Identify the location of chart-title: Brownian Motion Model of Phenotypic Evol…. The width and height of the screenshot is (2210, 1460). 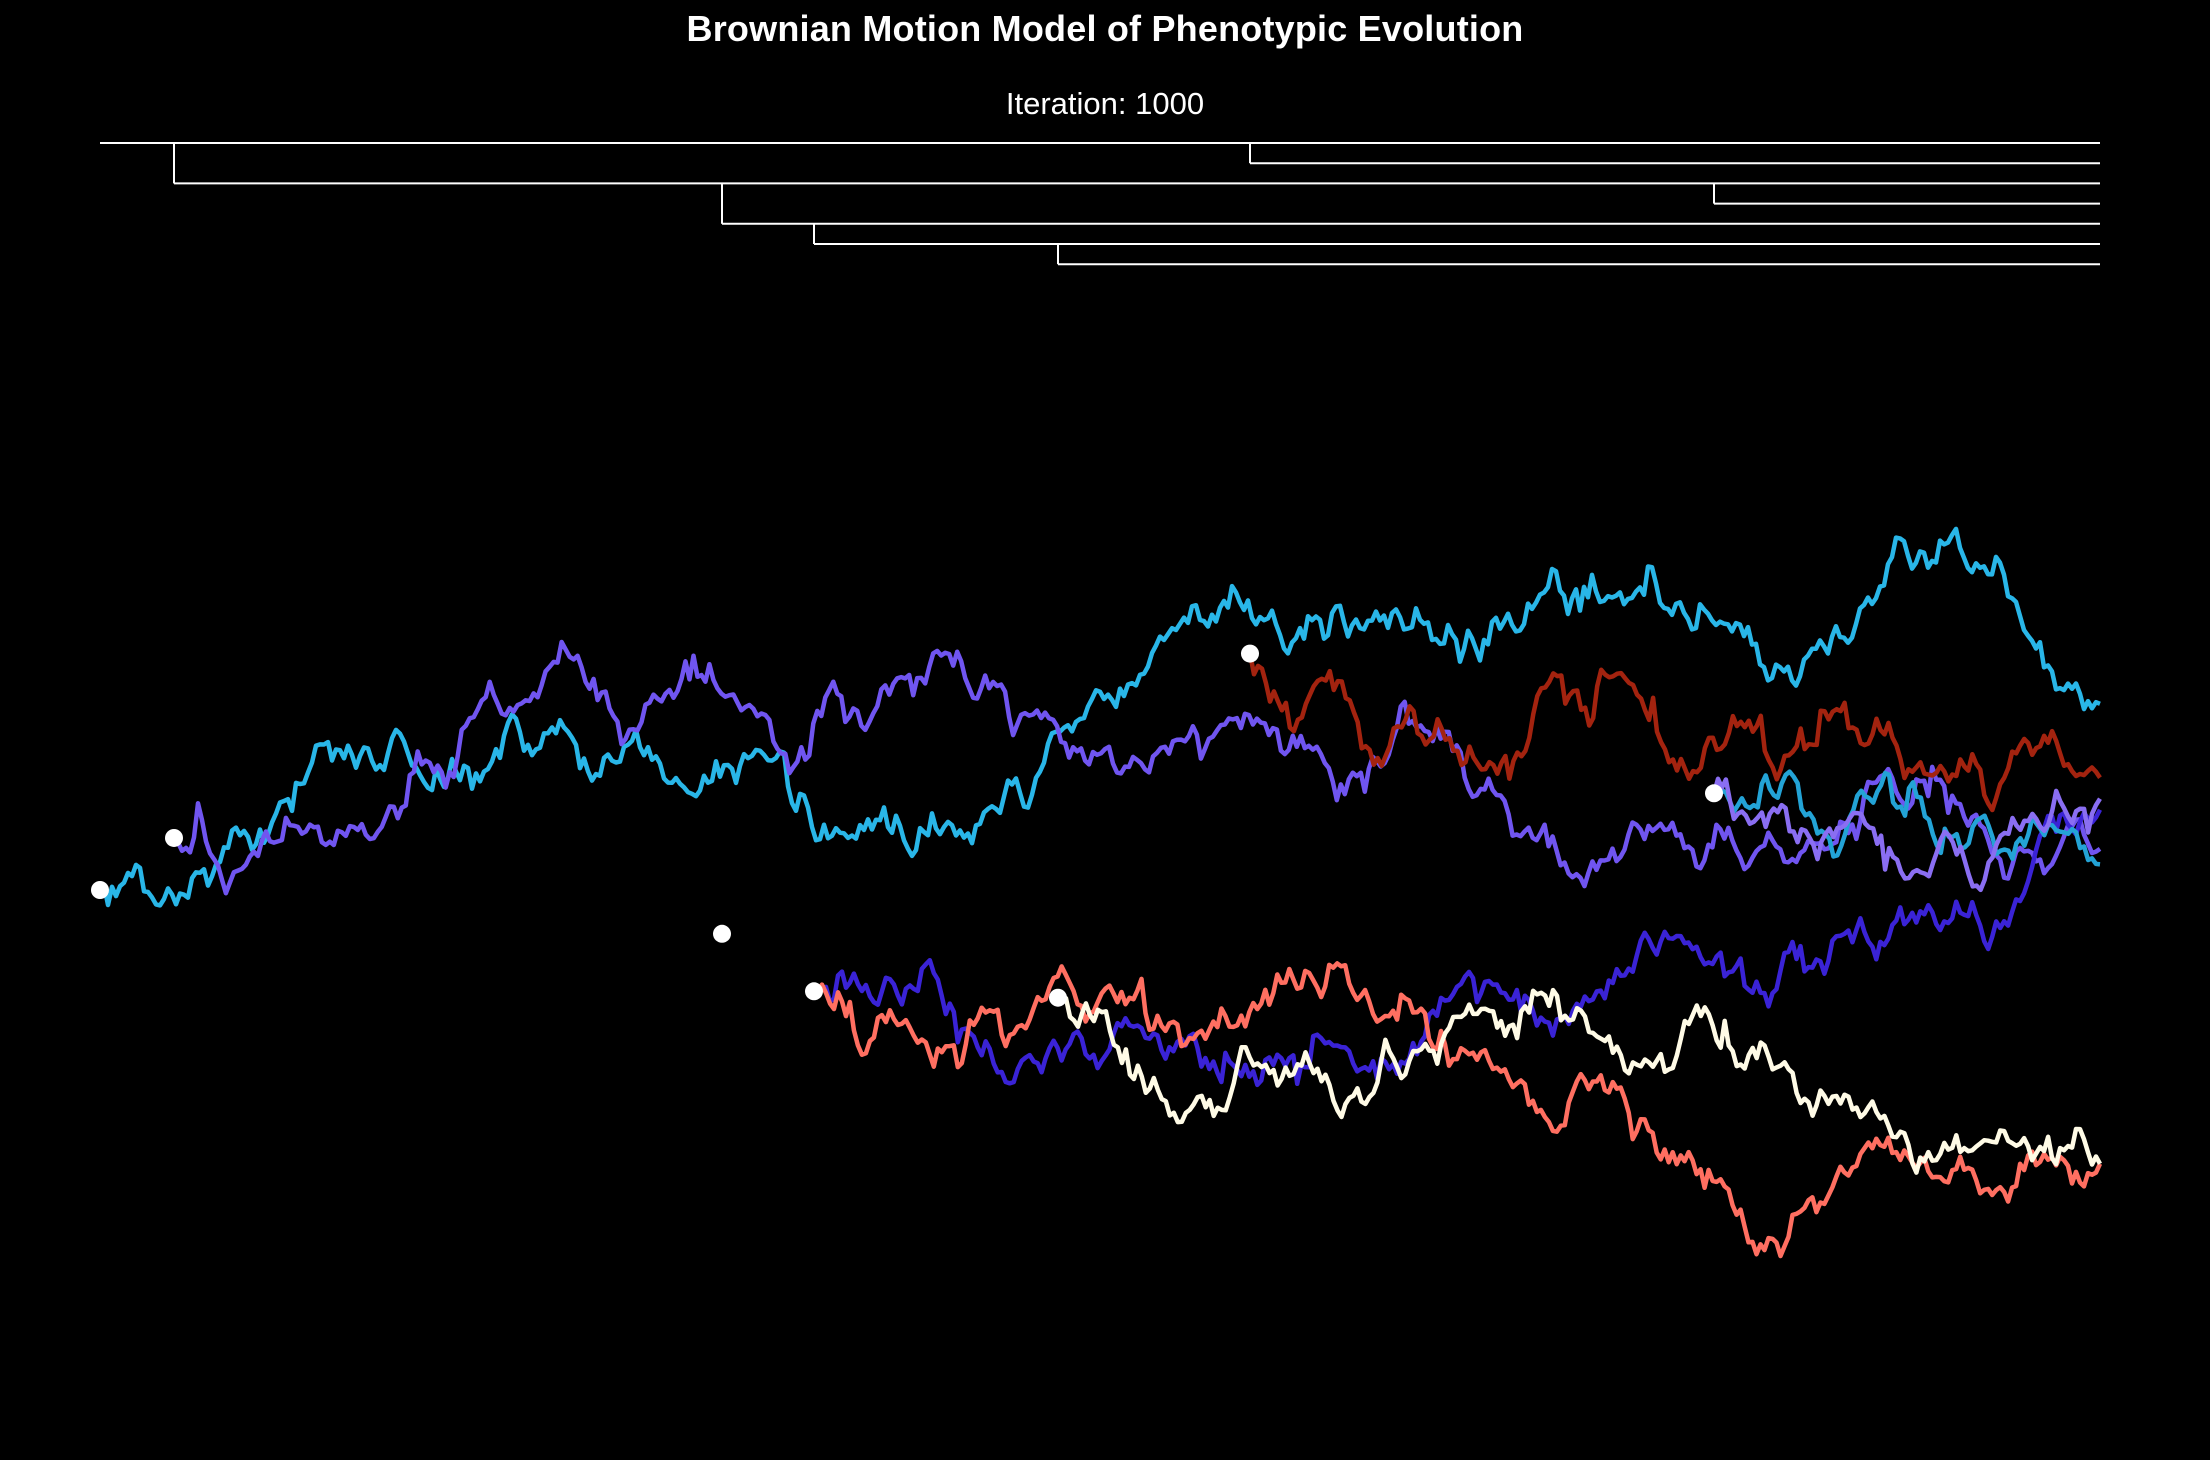
(1105, 28).